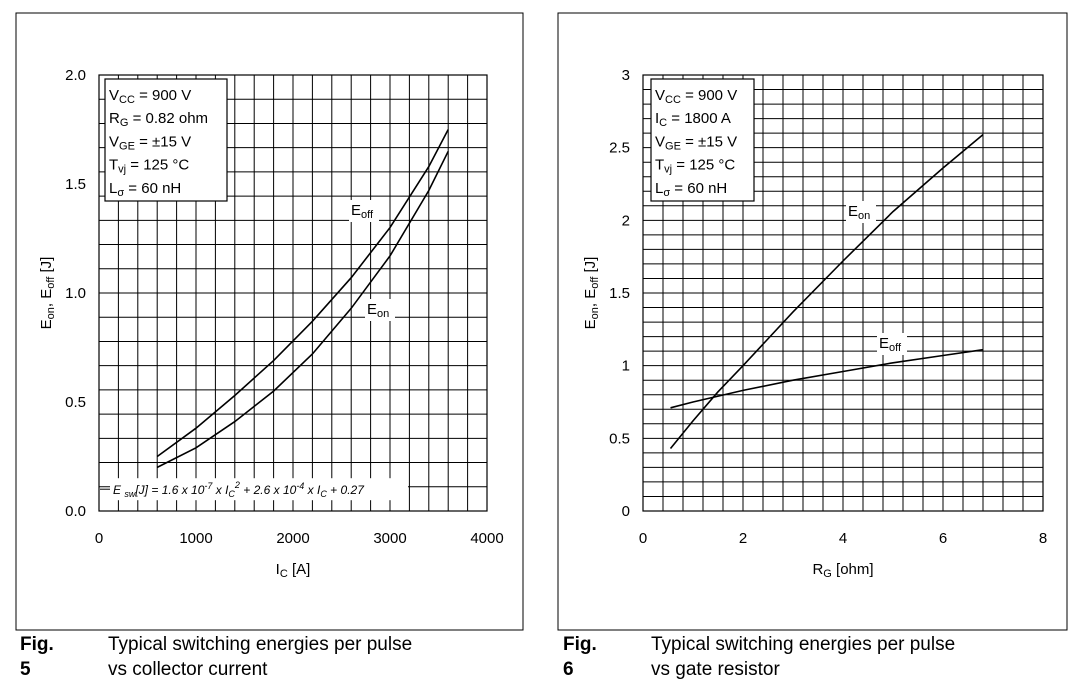  I want to click on condition-line: RG = 0.82 ohm, so click(158, 119).